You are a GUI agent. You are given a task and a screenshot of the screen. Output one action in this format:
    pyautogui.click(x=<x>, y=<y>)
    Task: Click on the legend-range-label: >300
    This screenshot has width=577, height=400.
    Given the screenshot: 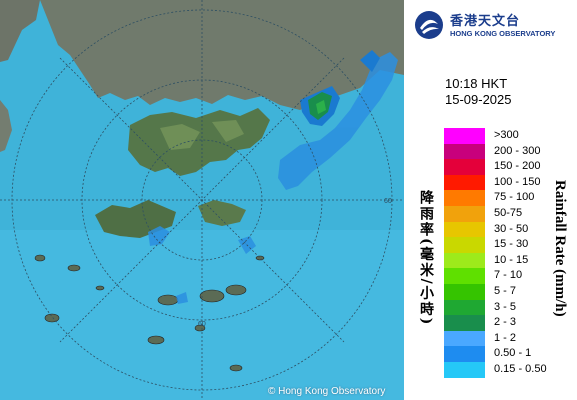 What is the action you would take?
    pyautogui.click(x=506, y=135)
    